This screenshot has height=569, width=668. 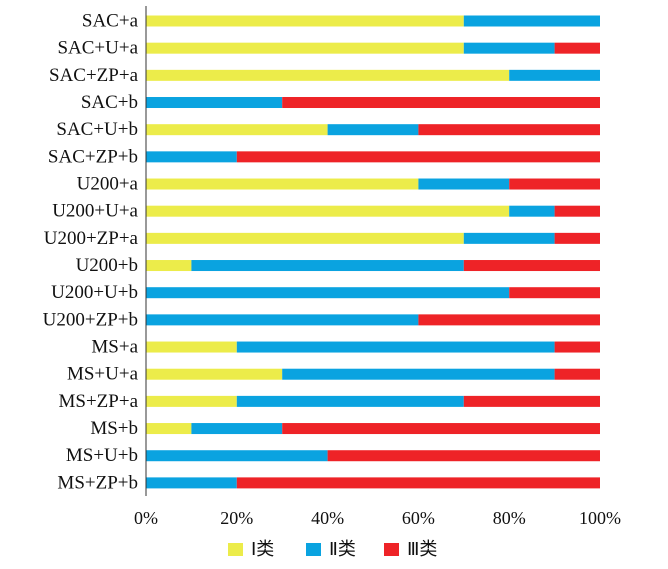 What do you see at coordinates (422, 549) in the screenshot?
I see `legend-label: Ⅲ类` at bounding box center [422, 549].